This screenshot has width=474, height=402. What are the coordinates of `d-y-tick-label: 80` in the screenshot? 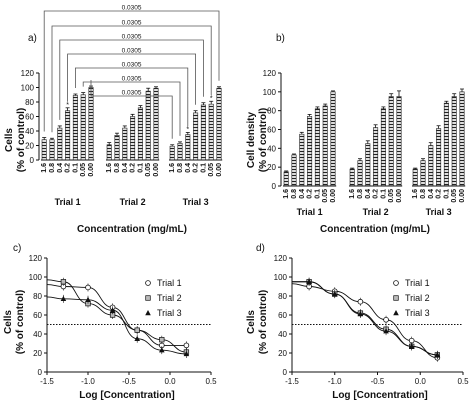 It's located at (282, 296).